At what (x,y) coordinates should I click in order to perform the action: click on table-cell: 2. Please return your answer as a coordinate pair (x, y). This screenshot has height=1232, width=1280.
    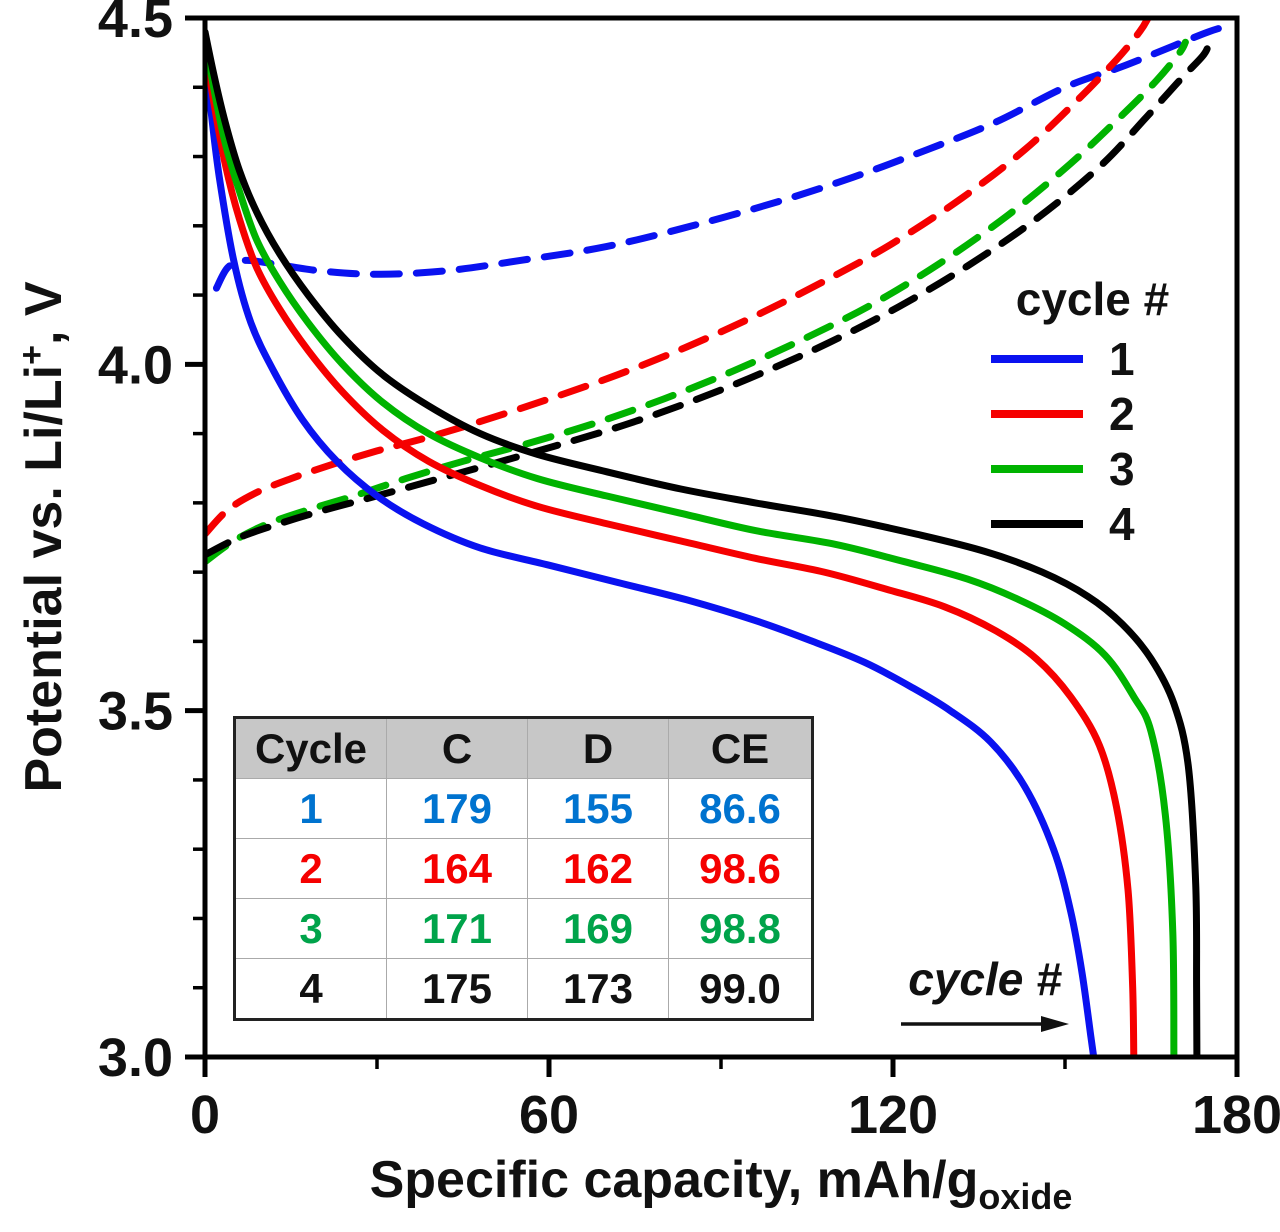
    Looking at the image, I should click on (310, 868).